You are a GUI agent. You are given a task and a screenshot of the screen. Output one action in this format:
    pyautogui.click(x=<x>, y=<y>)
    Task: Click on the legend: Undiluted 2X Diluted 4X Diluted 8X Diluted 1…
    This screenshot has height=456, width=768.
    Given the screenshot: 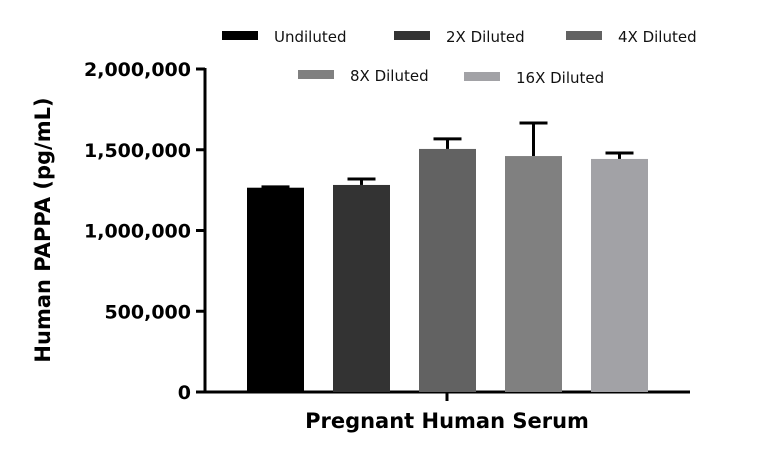 What is the action you would take?
    pyautogui.click(x=459, y=57)
    